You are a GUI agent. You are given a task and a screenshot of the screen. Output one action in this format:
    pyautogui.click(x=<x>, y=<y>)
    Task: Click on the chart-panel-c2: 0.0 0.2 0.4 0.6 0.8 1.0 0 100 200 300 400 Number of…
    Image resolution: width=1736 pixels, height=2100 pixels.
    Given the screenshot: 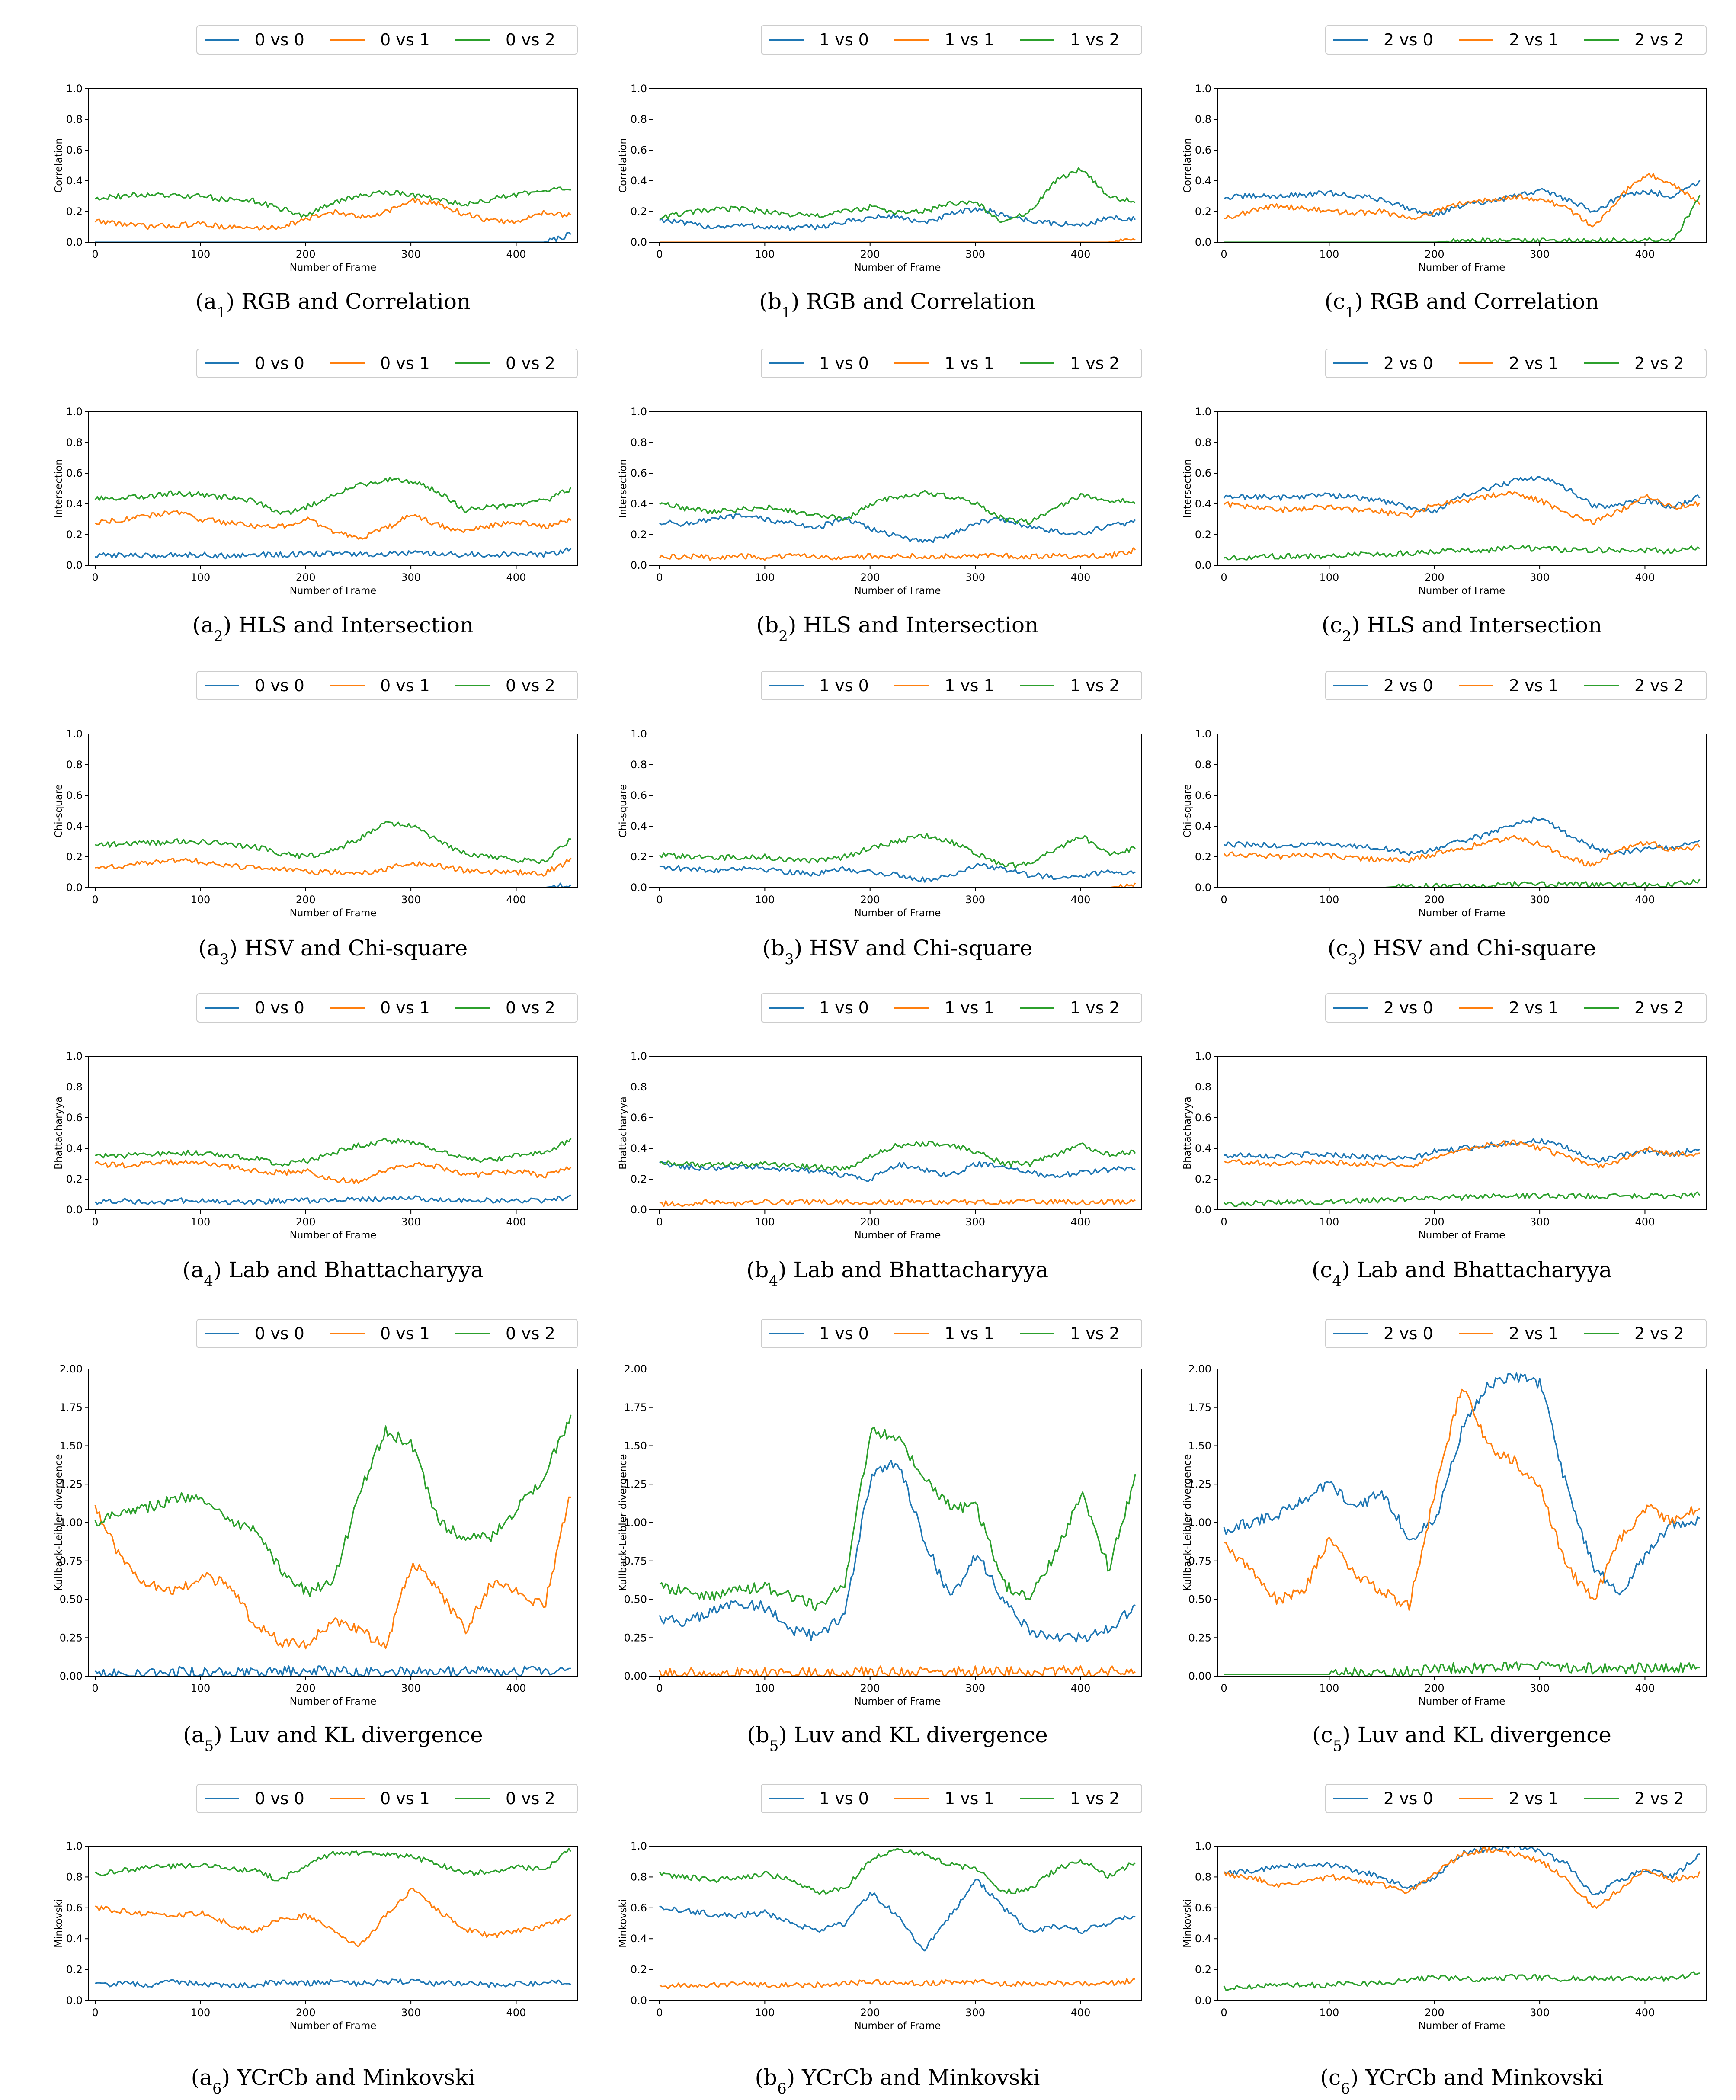 What is the action you would take?
    pyautogui.click(x=1444, y=497)
    